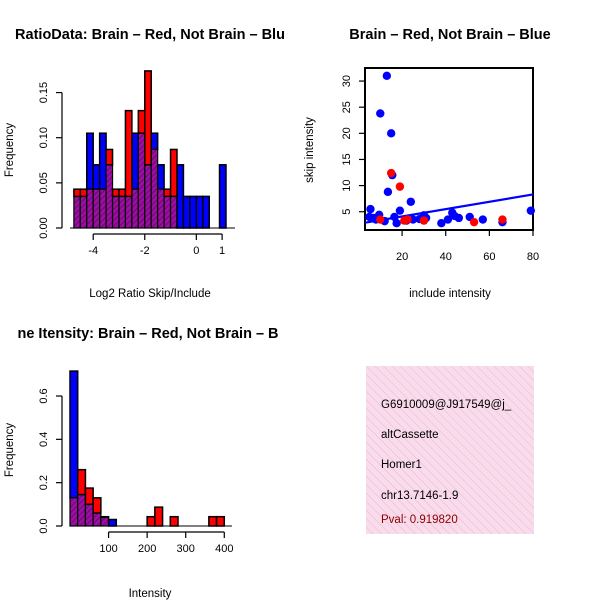 The width and height of the screenshot is (600, 600). I want to click on y-tick-label-1: 10, so click(347, 185).